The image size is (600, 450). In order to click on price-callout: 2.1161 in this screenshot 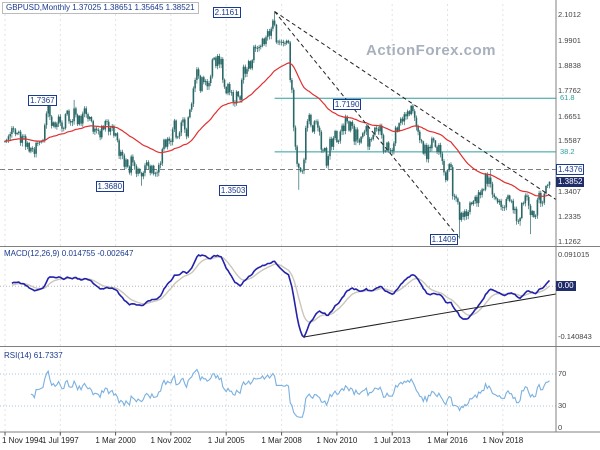, I will do `click(226, 12)`.